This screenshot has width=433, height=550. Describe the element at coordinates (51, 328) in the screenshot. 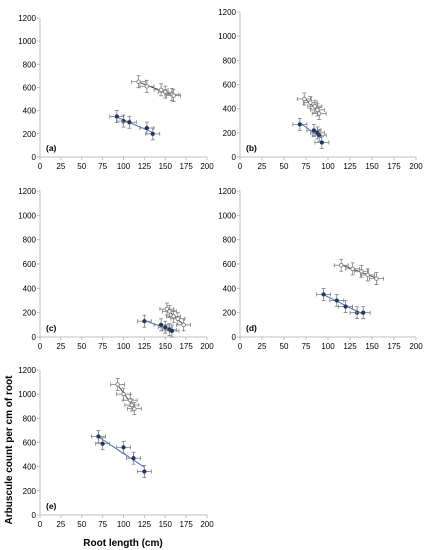

I see `panel-label: (c)` at that location.